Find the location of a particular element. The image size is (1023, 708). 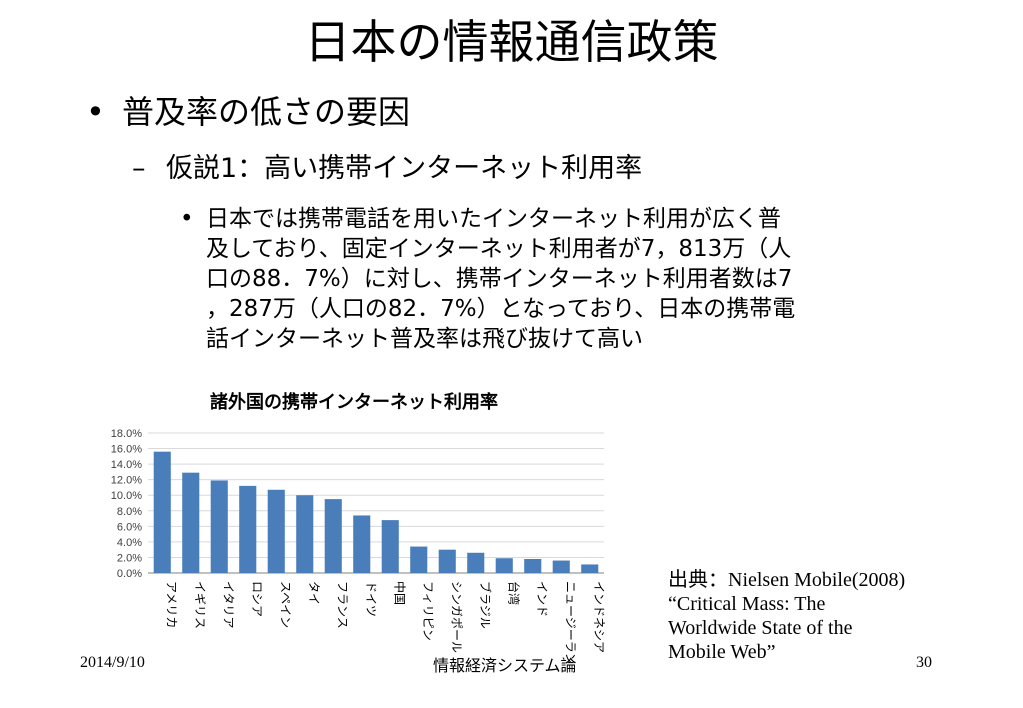

y-tick-label: 4.0% is located at coordinates (129, 543).